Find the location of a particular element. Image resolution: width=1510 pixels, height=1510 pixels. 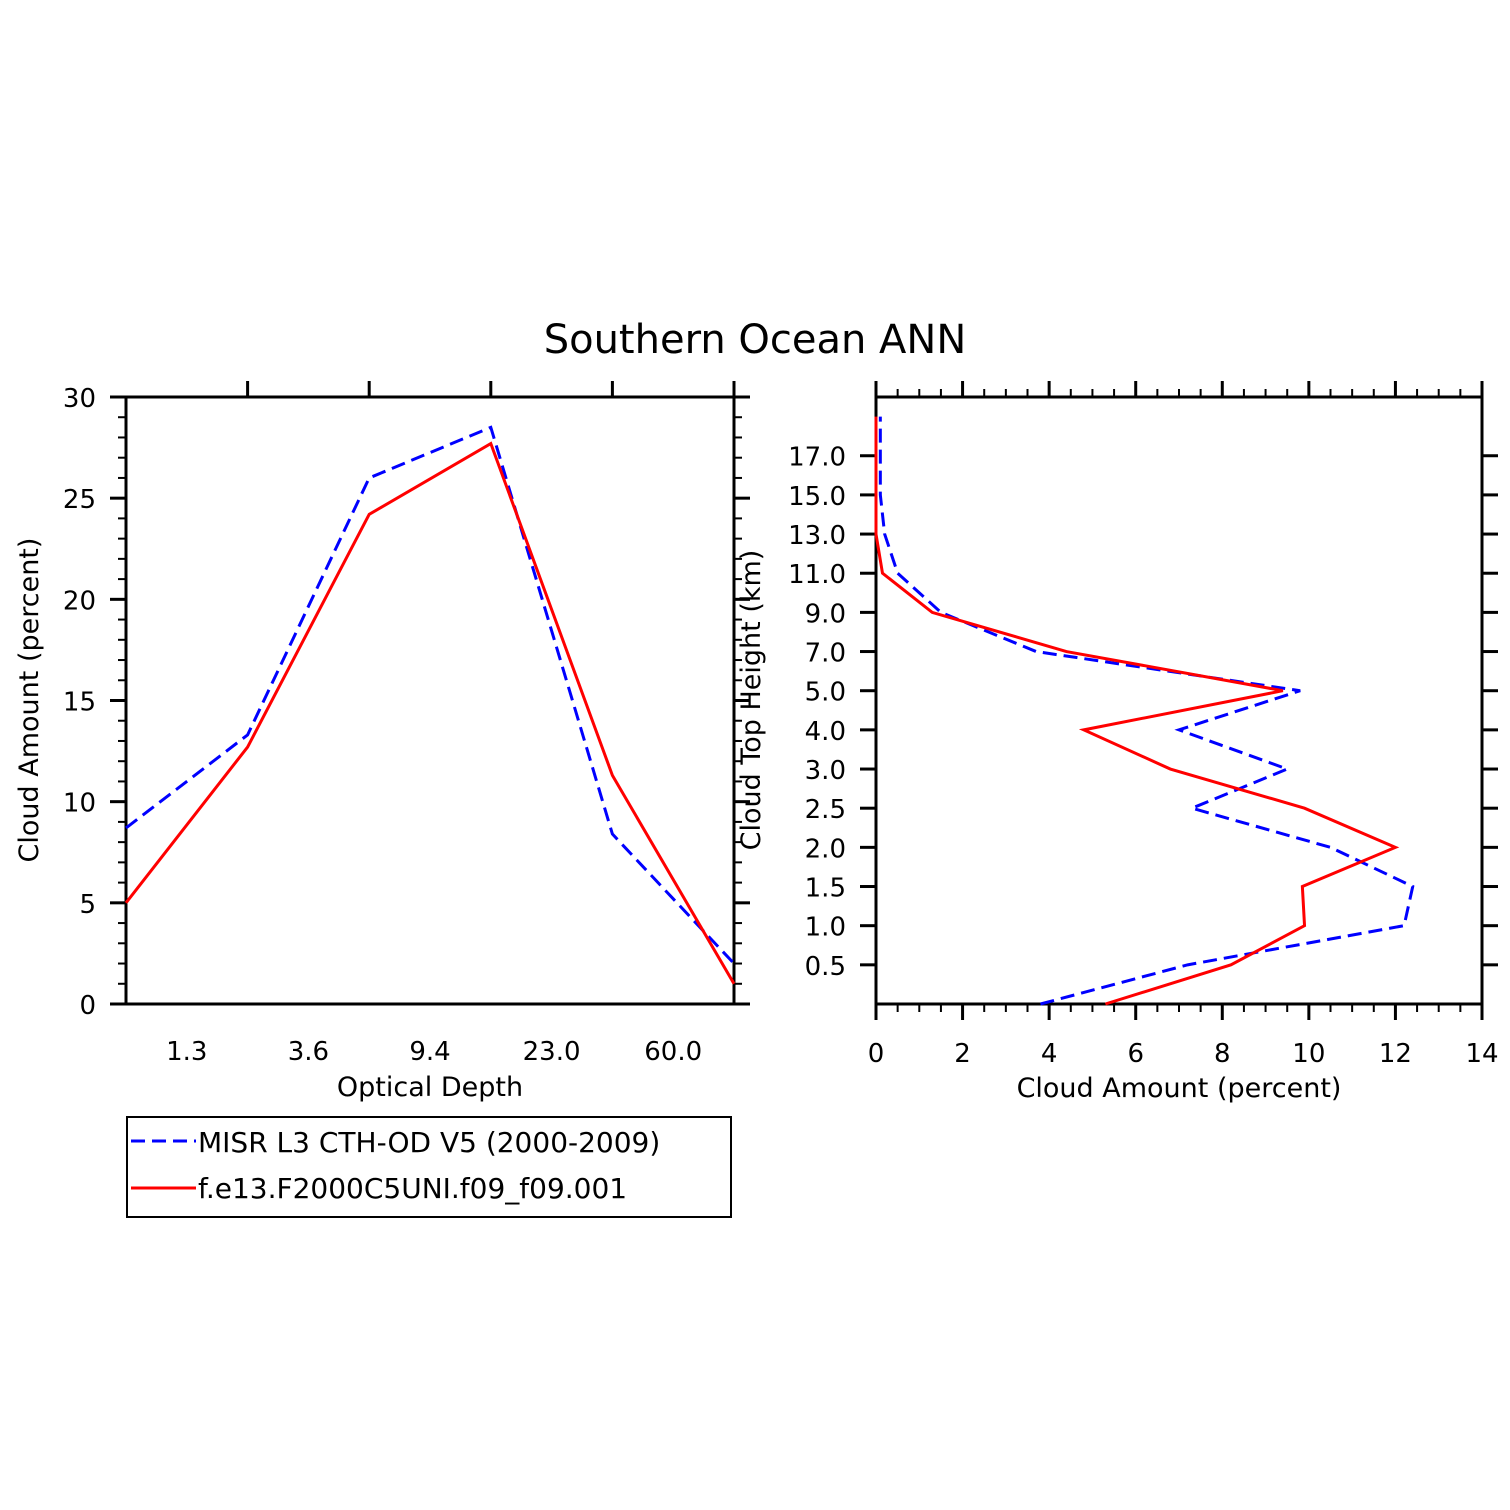

left-y-tick-label: 10 is located at coordinates (79, 804).